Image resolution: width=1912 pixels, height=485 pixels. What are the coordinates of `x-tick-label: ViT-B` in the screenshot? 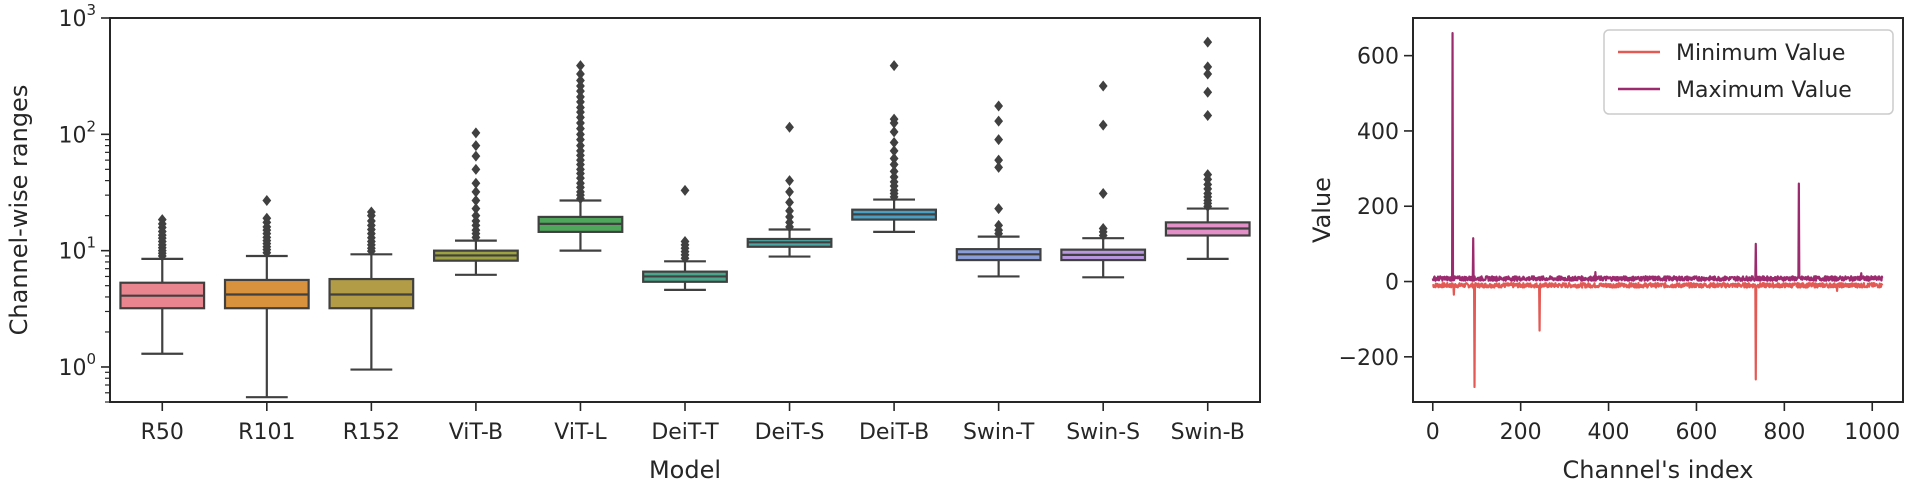 It's located at (476, 432).